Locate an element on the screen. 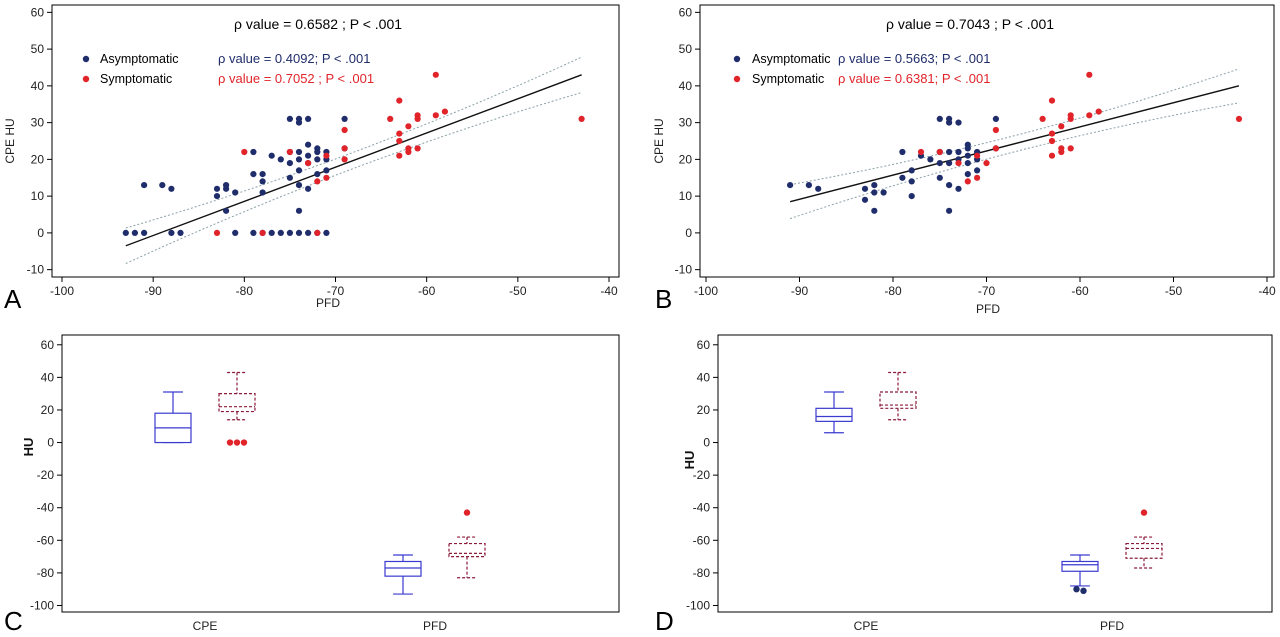 This screenshot has height=637, width=1280. panel-b-x-tick-label: -50 is located at coordinates (1174, 291).